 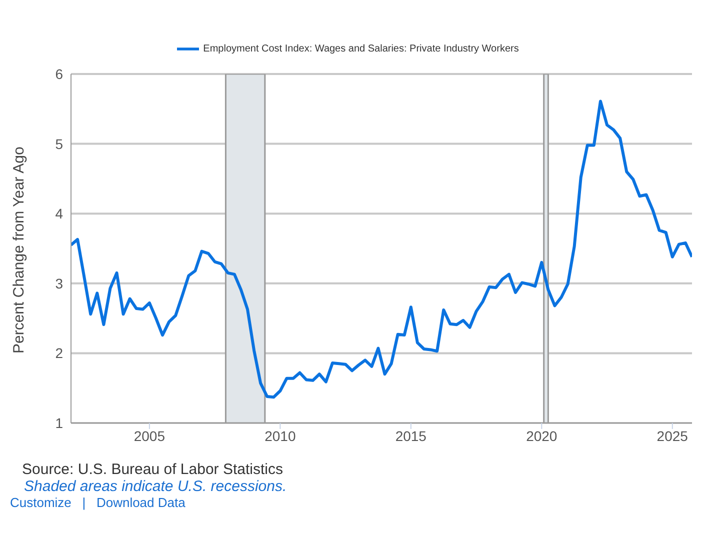 I want to click on y-axis-title: Percent Change from Year Ago, so click(x=19, y=250).